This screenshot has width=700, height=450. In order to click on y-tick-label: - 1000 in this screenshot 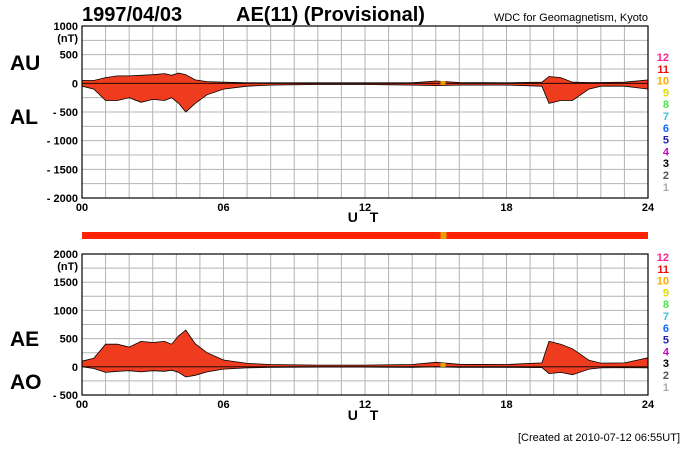, I will do `click(62, 142)`.